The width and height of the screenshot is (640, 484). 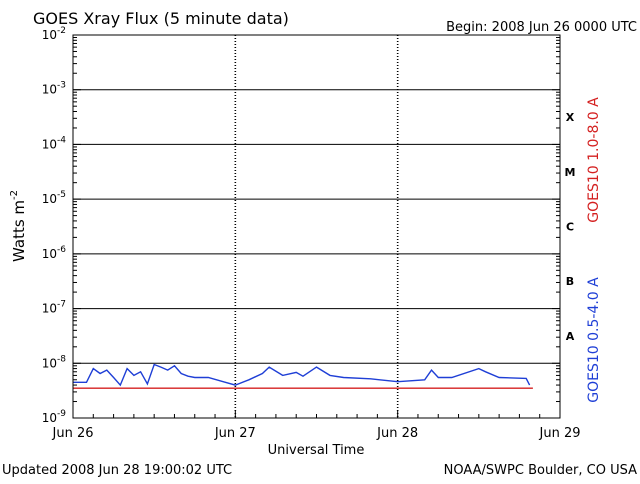 I want to click on y-tick-label: 10⁻⁷, so click(x=54, y=308).